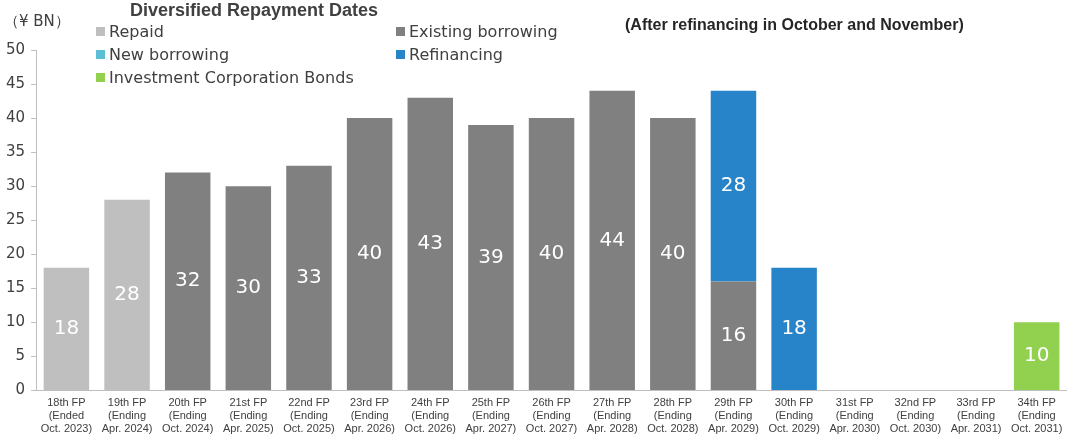  I want to click on y-tick-label: 10, so click(15, 321).